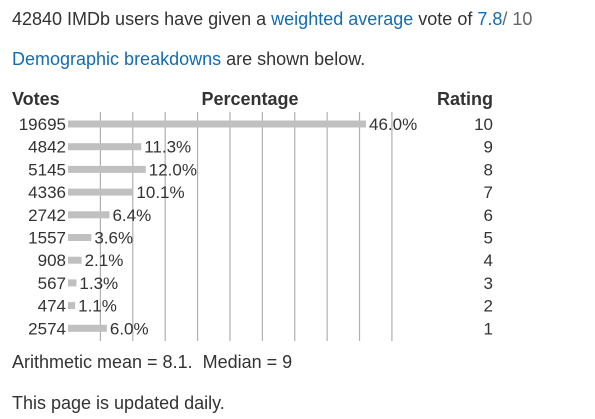 Image resolution: width=595 pixels, height=419 pixels. I want to click on vote-count: 2742, so click(47, 215).